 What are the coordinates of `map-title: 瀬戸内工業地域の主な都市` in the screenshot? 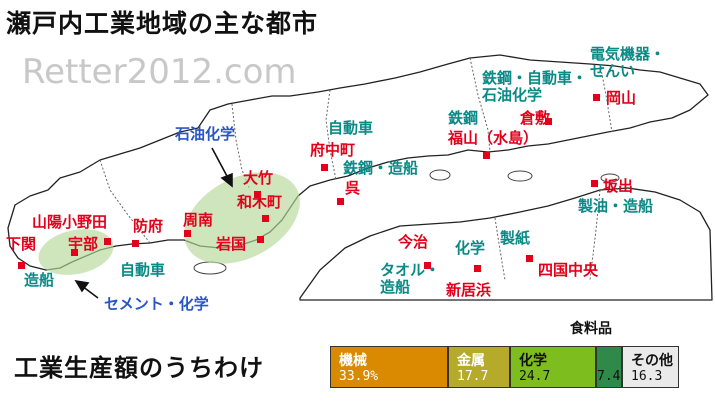 It's located at (162, 23).